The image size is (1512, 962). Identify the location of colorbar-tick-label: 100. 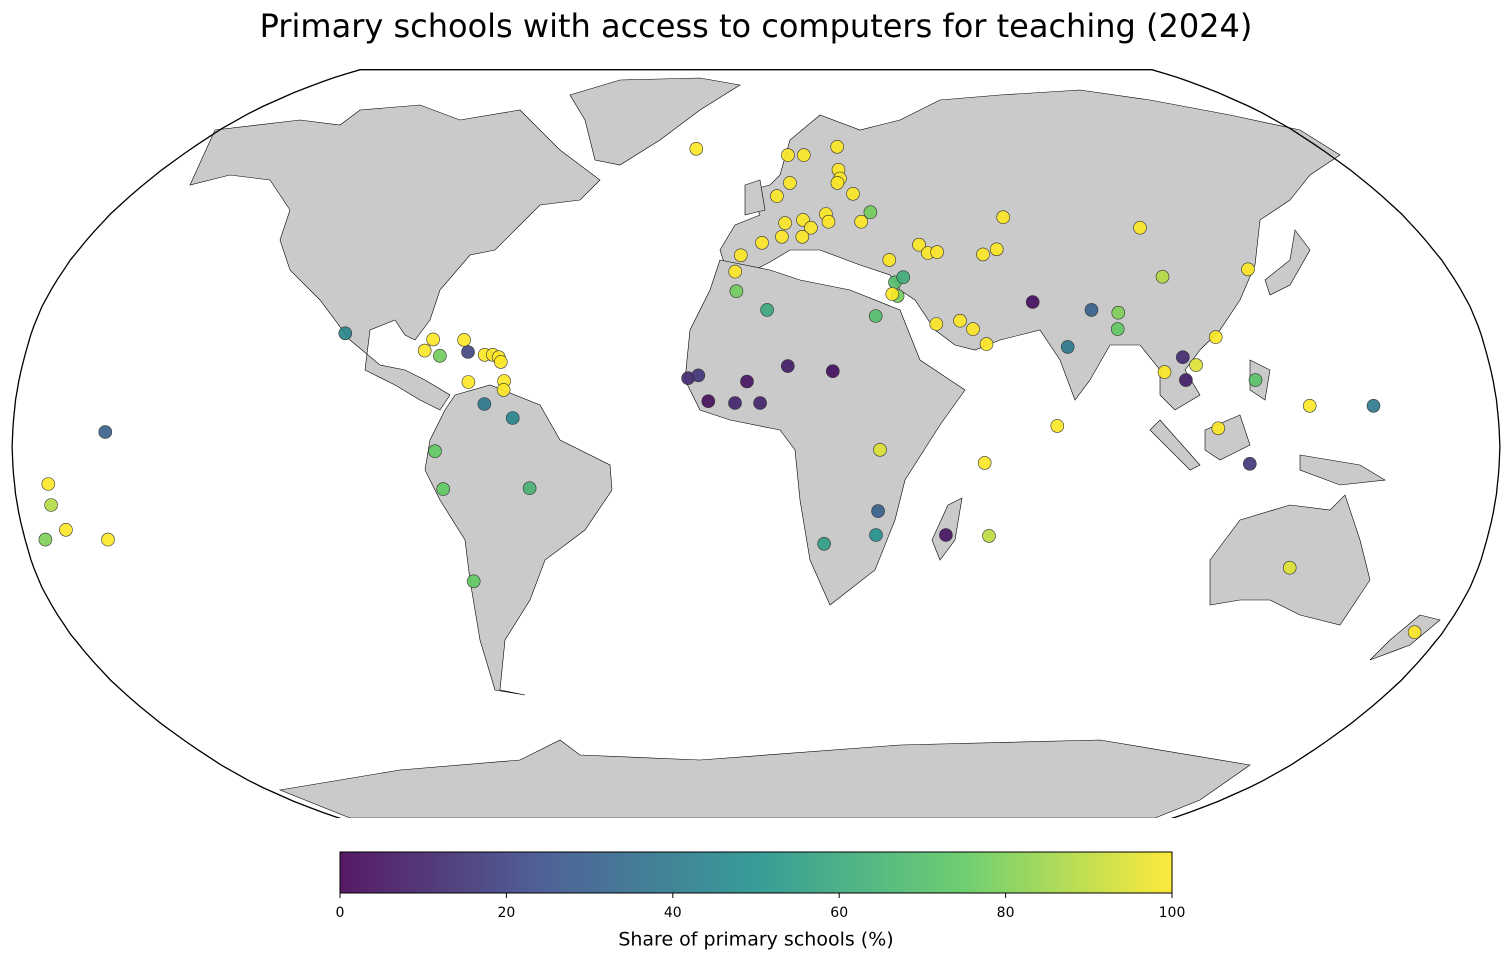
(1172, 913).